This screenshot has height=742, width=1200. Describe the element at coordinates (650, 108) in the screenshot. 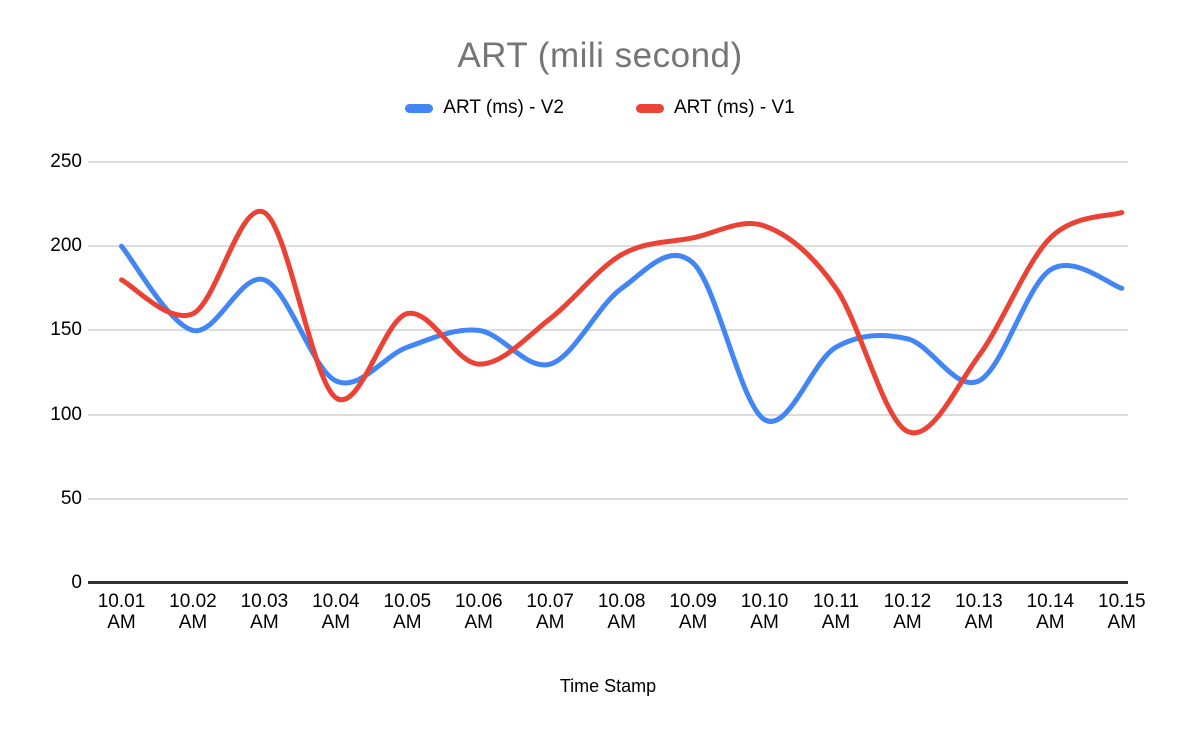

I see `legend-swatch-v1-icon` at that location.